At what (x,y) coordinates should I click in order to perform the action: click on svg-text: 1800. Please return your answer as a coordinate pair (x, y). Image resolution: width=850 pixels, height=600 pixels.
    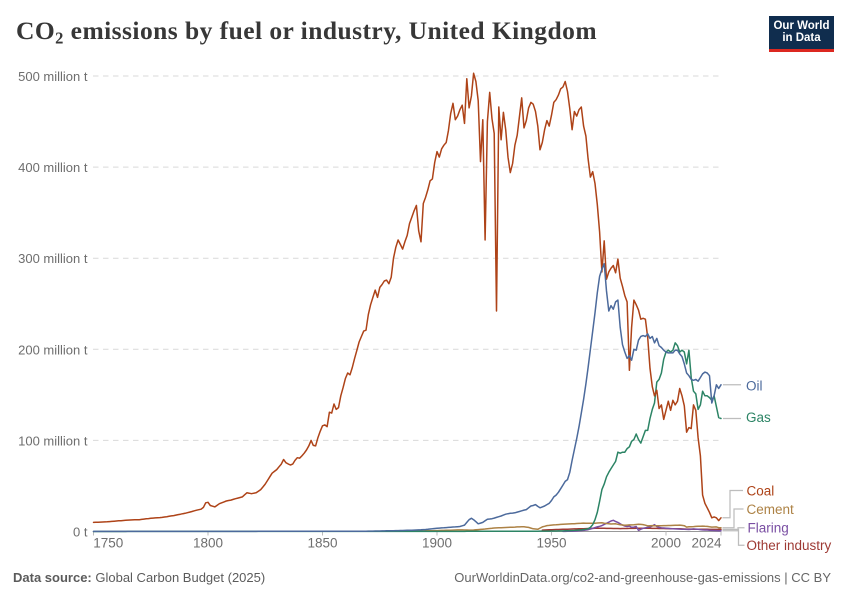
    Looking at the image, I should click on (208, 543).